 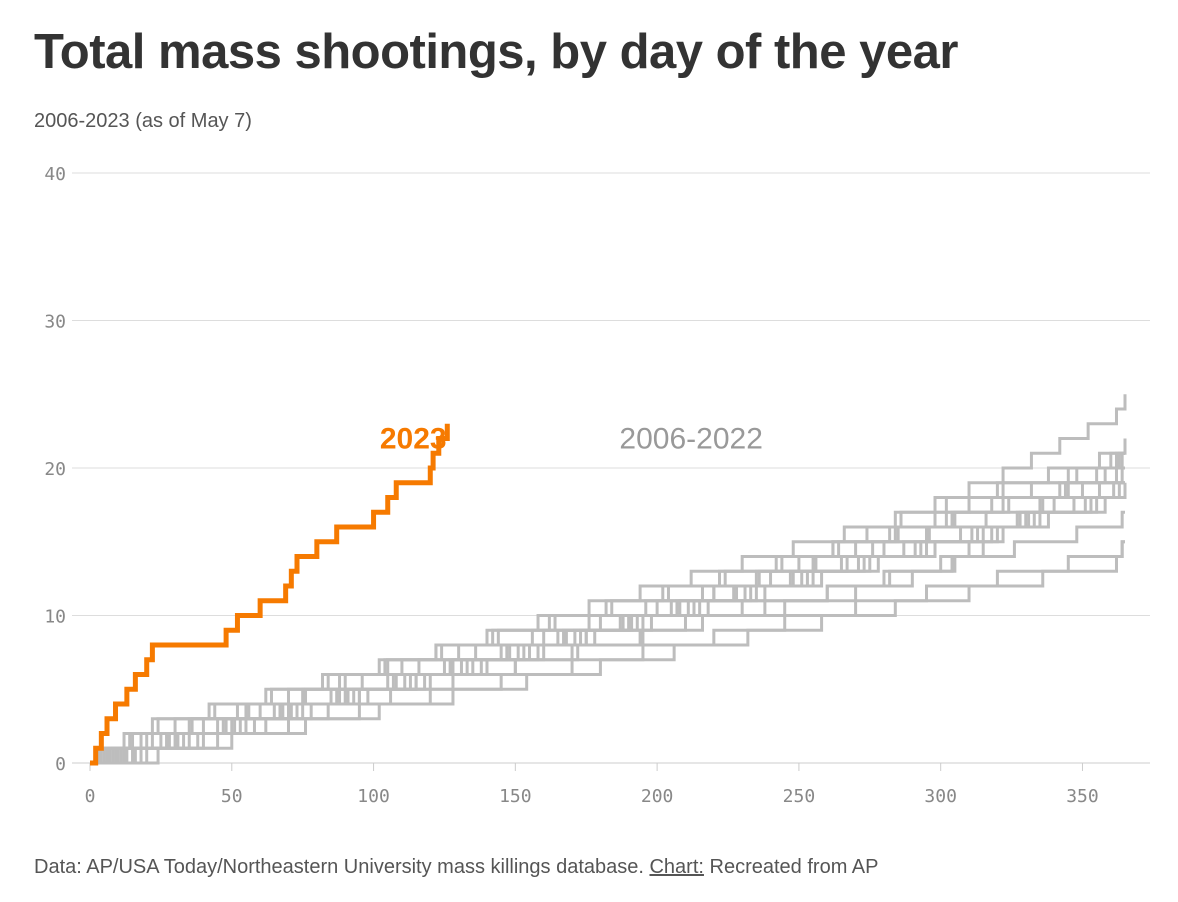 I want to click on y-axis-ticks: 0 10 20 30 40, so click(x=55, y=469).